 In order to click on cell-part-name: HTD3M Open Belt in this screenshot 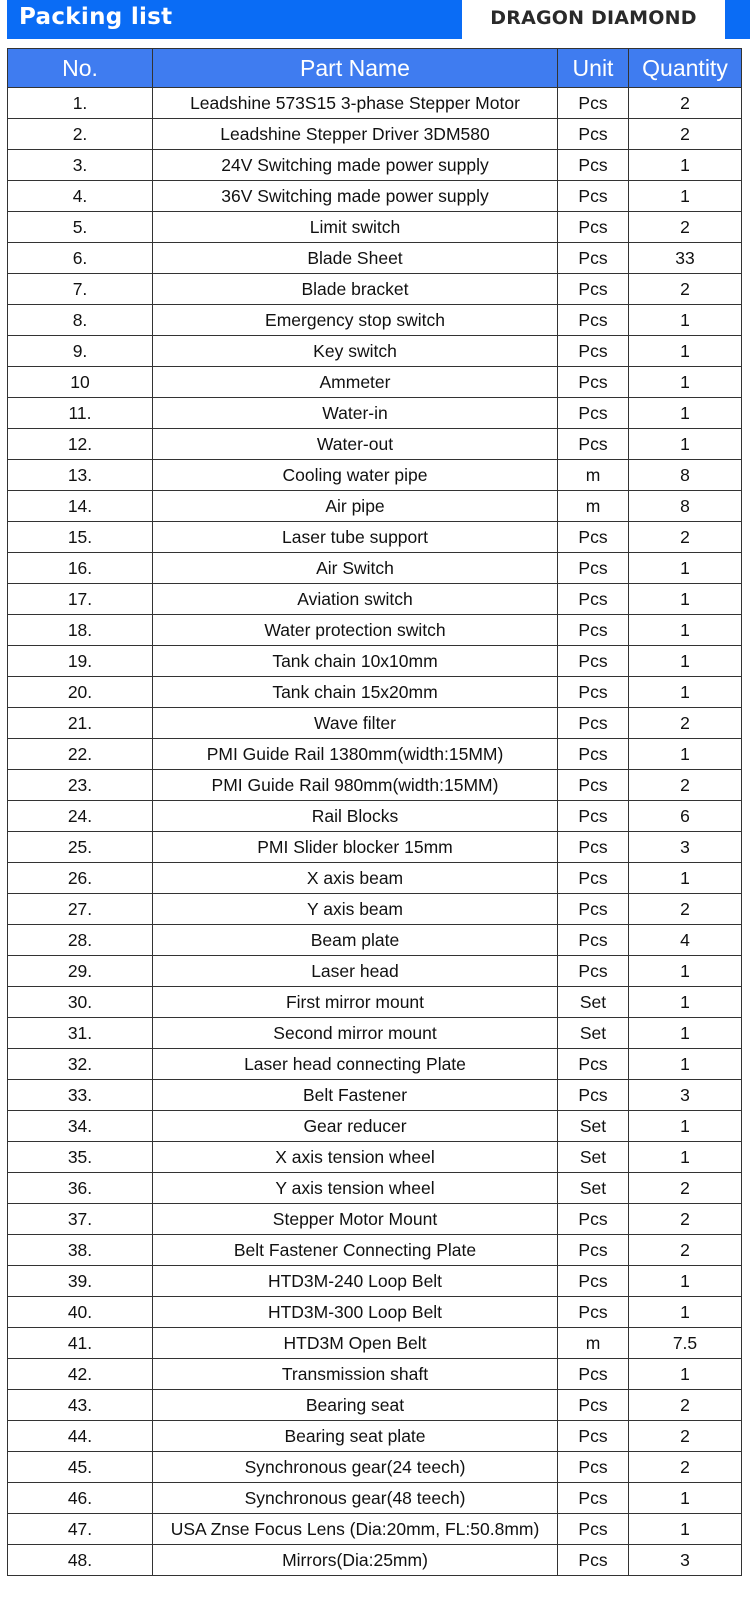, I will do `click(355, 1343)`.